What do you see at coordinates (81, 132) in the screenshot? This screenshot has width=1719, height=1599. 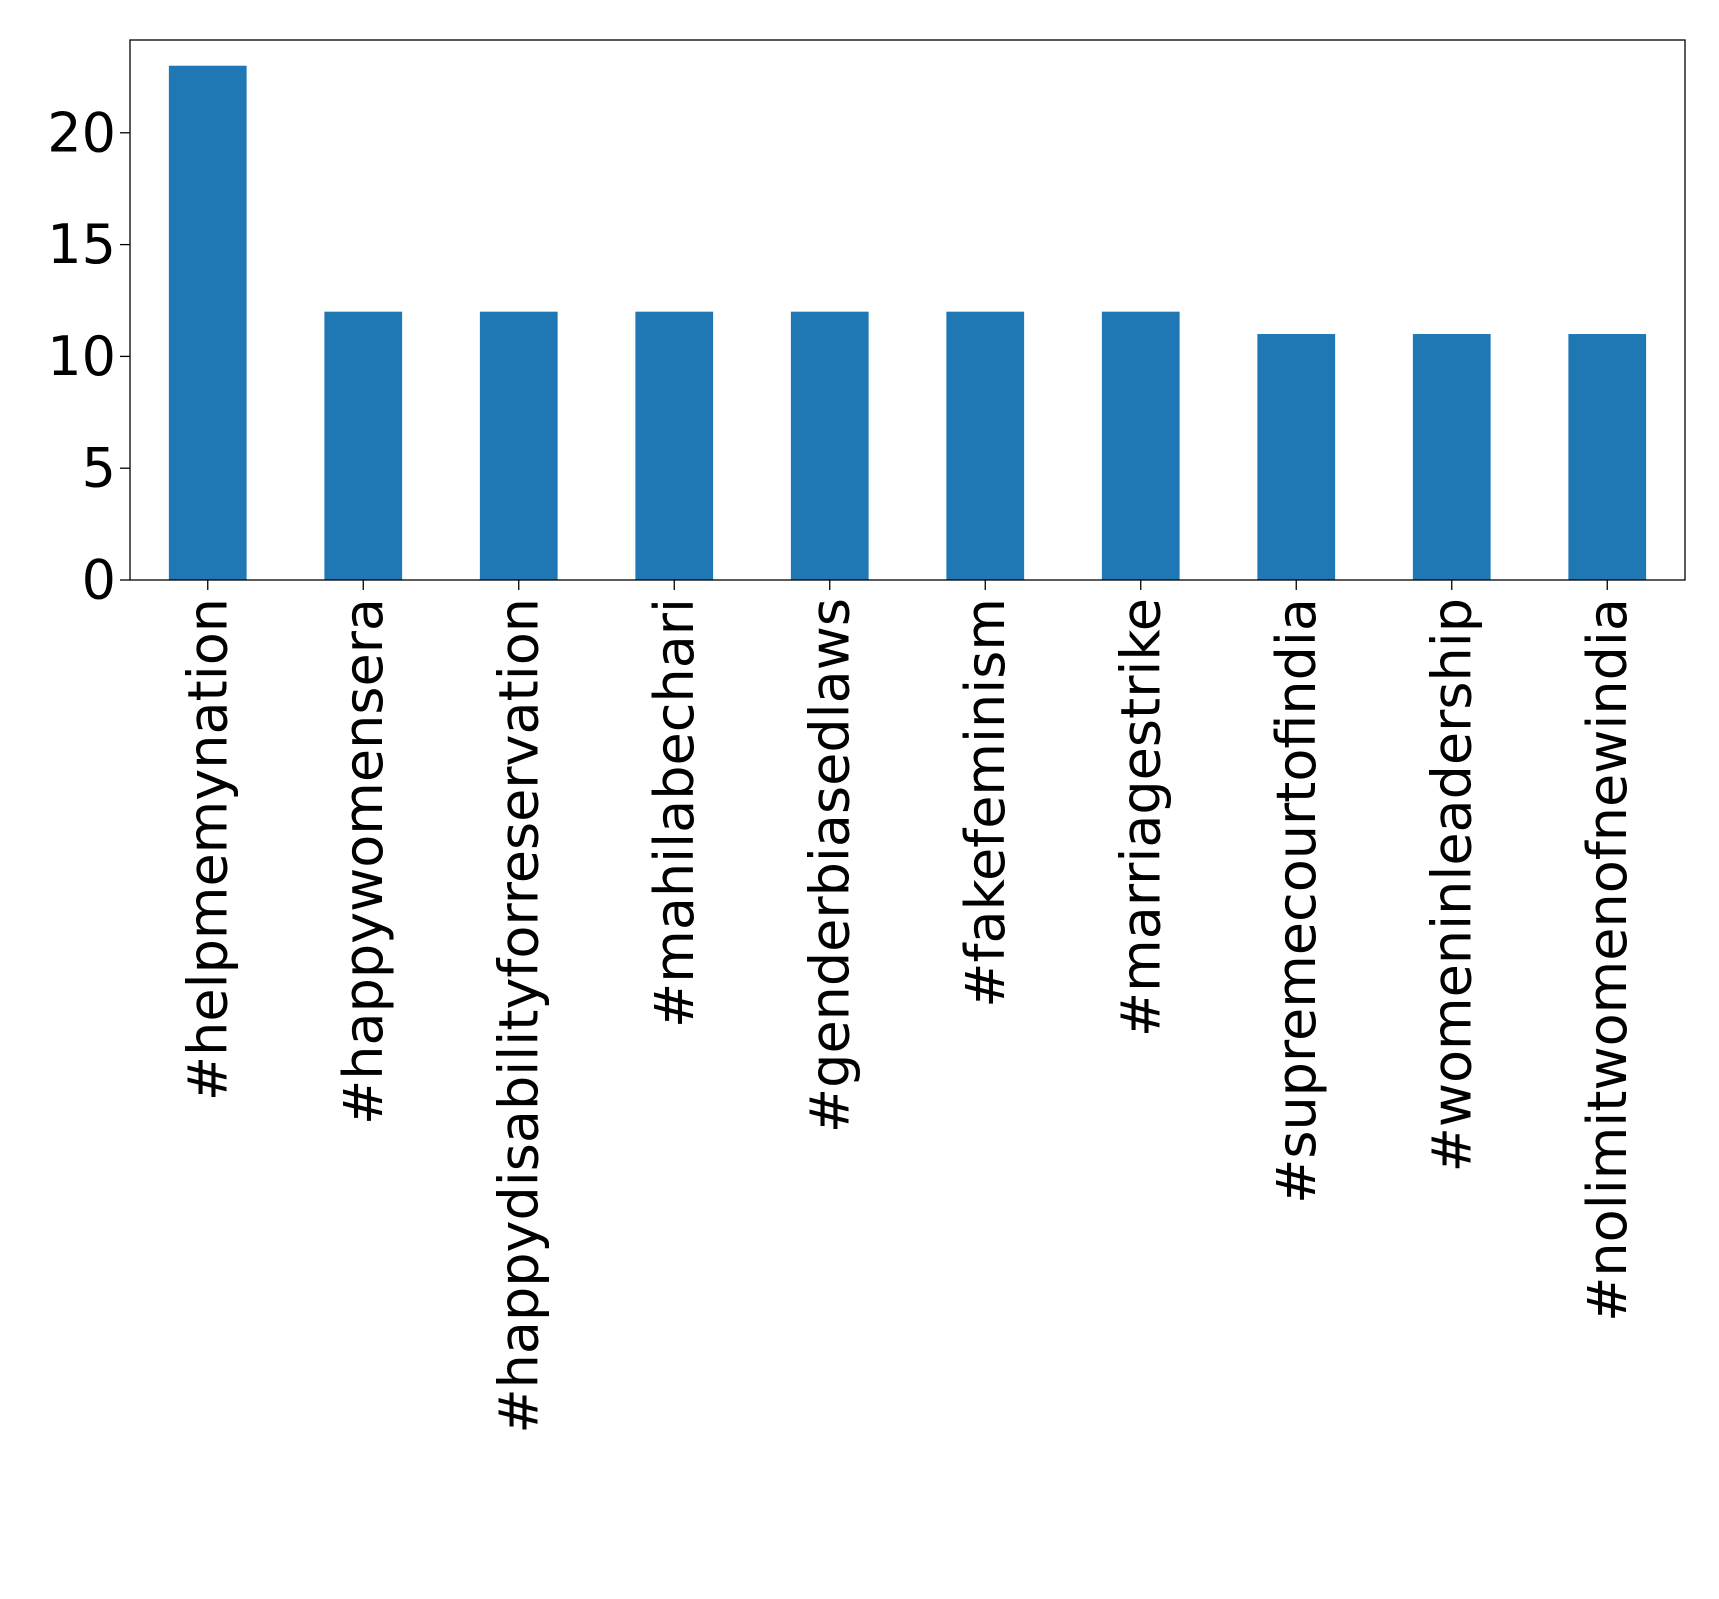 I see `y-tick-label-4: 20` at bounding box center [81, 132].